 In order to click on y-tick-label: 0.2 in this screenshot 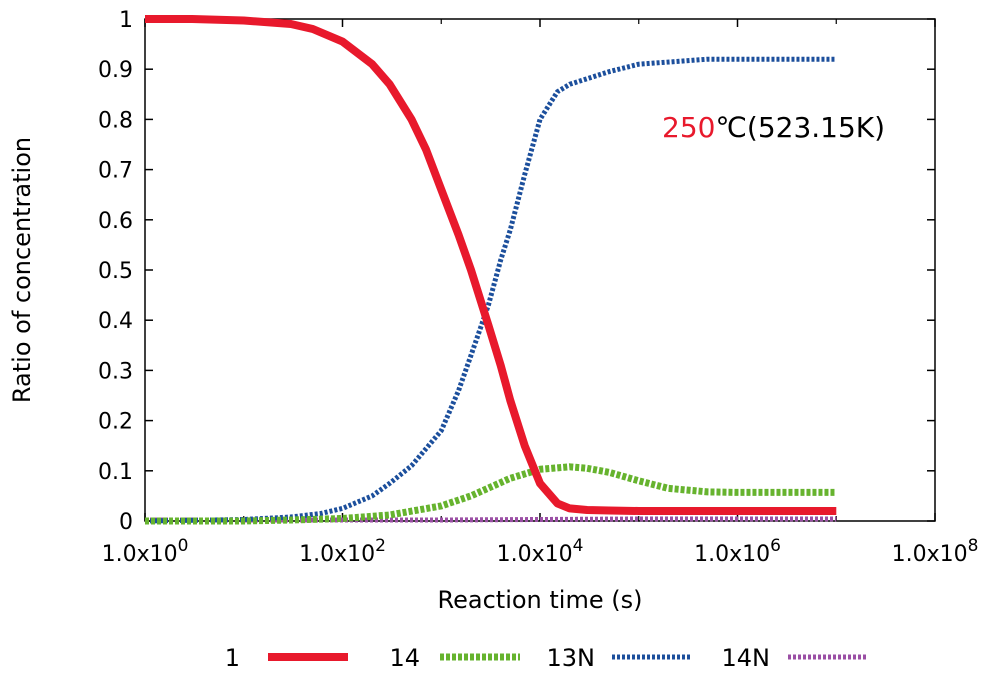, I will do `click(115, 422)`.